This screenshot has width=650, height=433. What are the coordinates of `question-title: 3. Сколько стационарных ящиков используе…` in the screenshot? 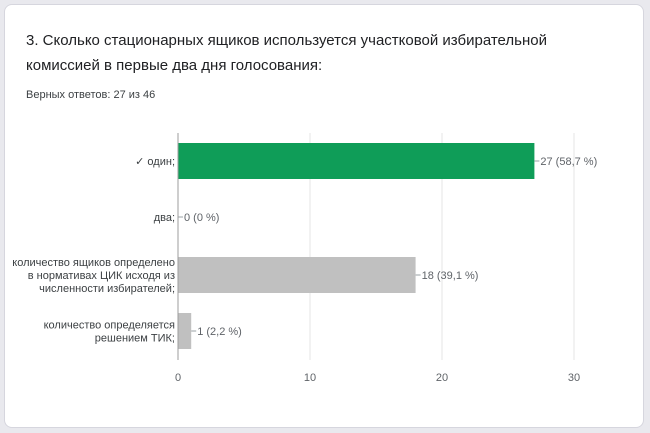 It's located at (286, 53).